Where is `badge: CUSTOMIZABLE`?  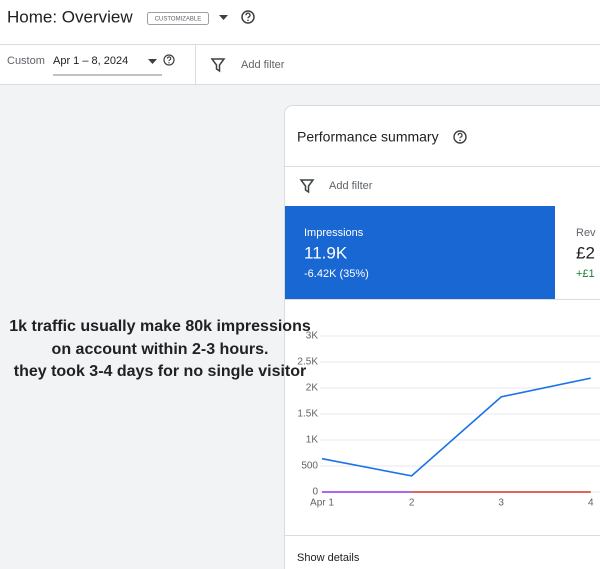
badge: CUSTOMIZABLE is located at coordinates (178, 20).